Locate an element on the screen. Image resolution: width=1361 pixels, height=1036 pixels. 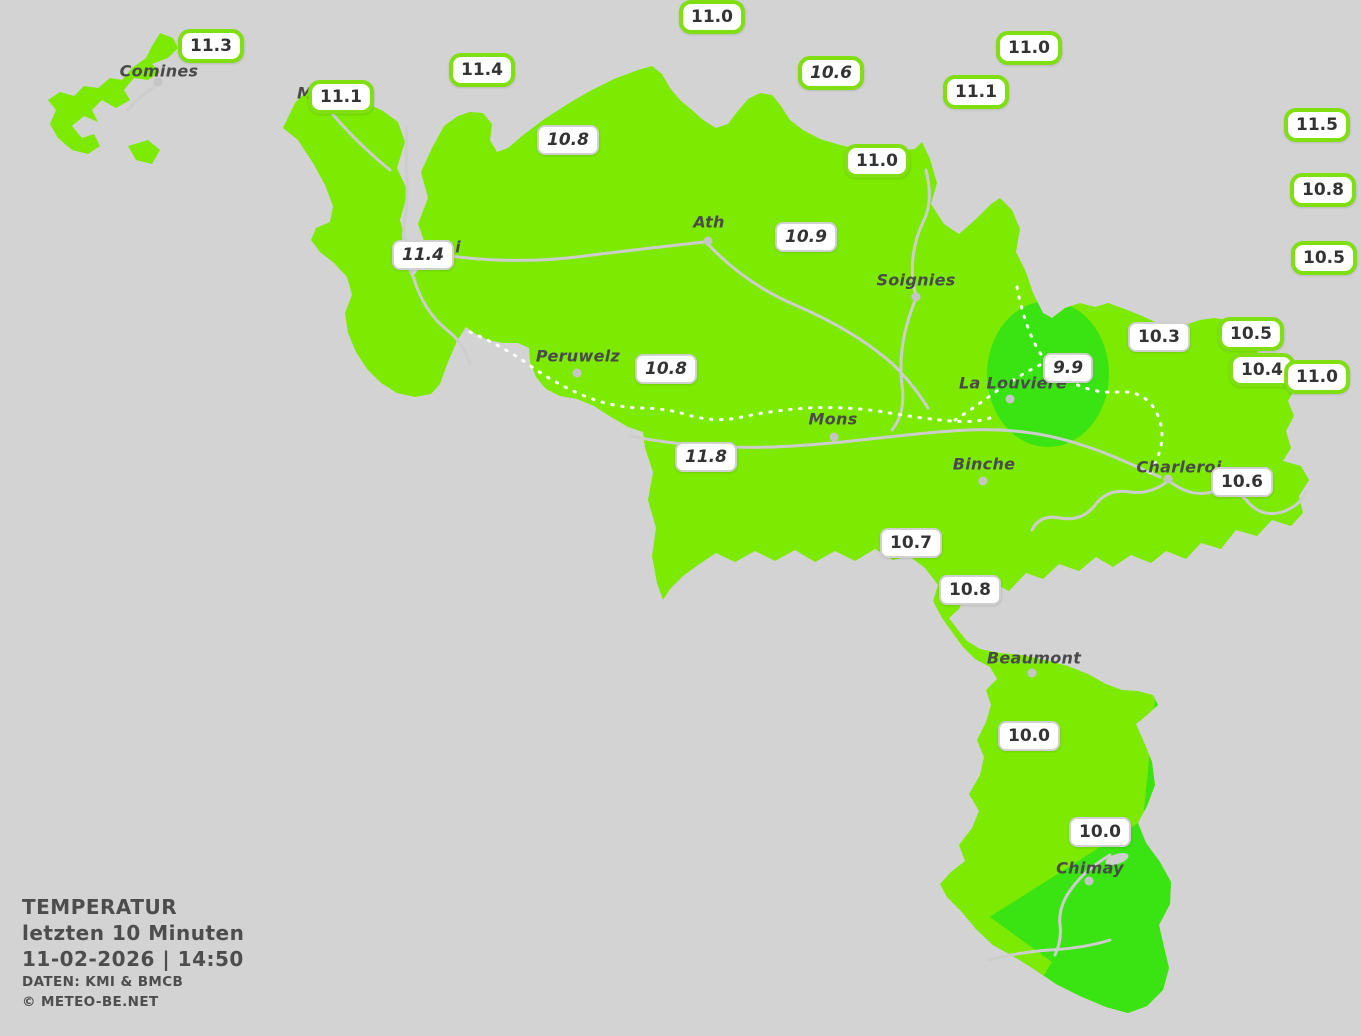
city-label-beaumont: Beaumont is located at coordinates (1034, 658).